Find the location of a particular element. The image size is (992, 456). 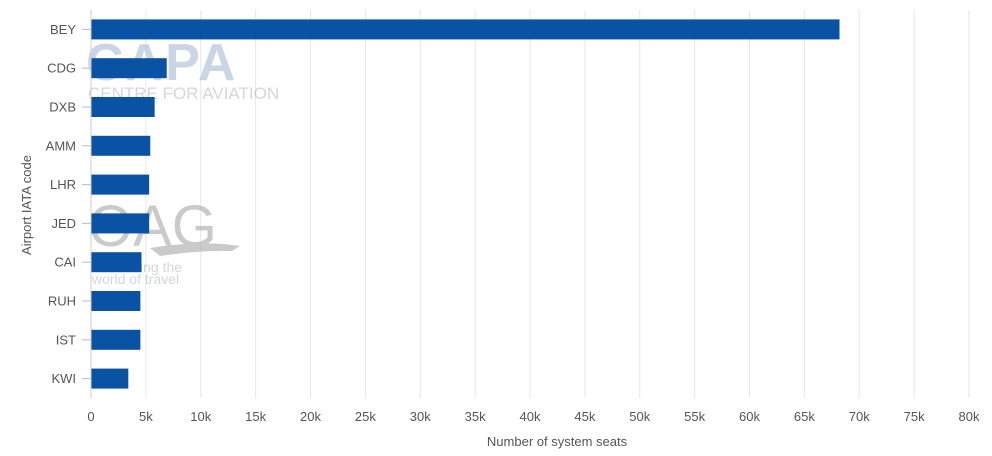

bar-bey is located at coordinates (465, 29).